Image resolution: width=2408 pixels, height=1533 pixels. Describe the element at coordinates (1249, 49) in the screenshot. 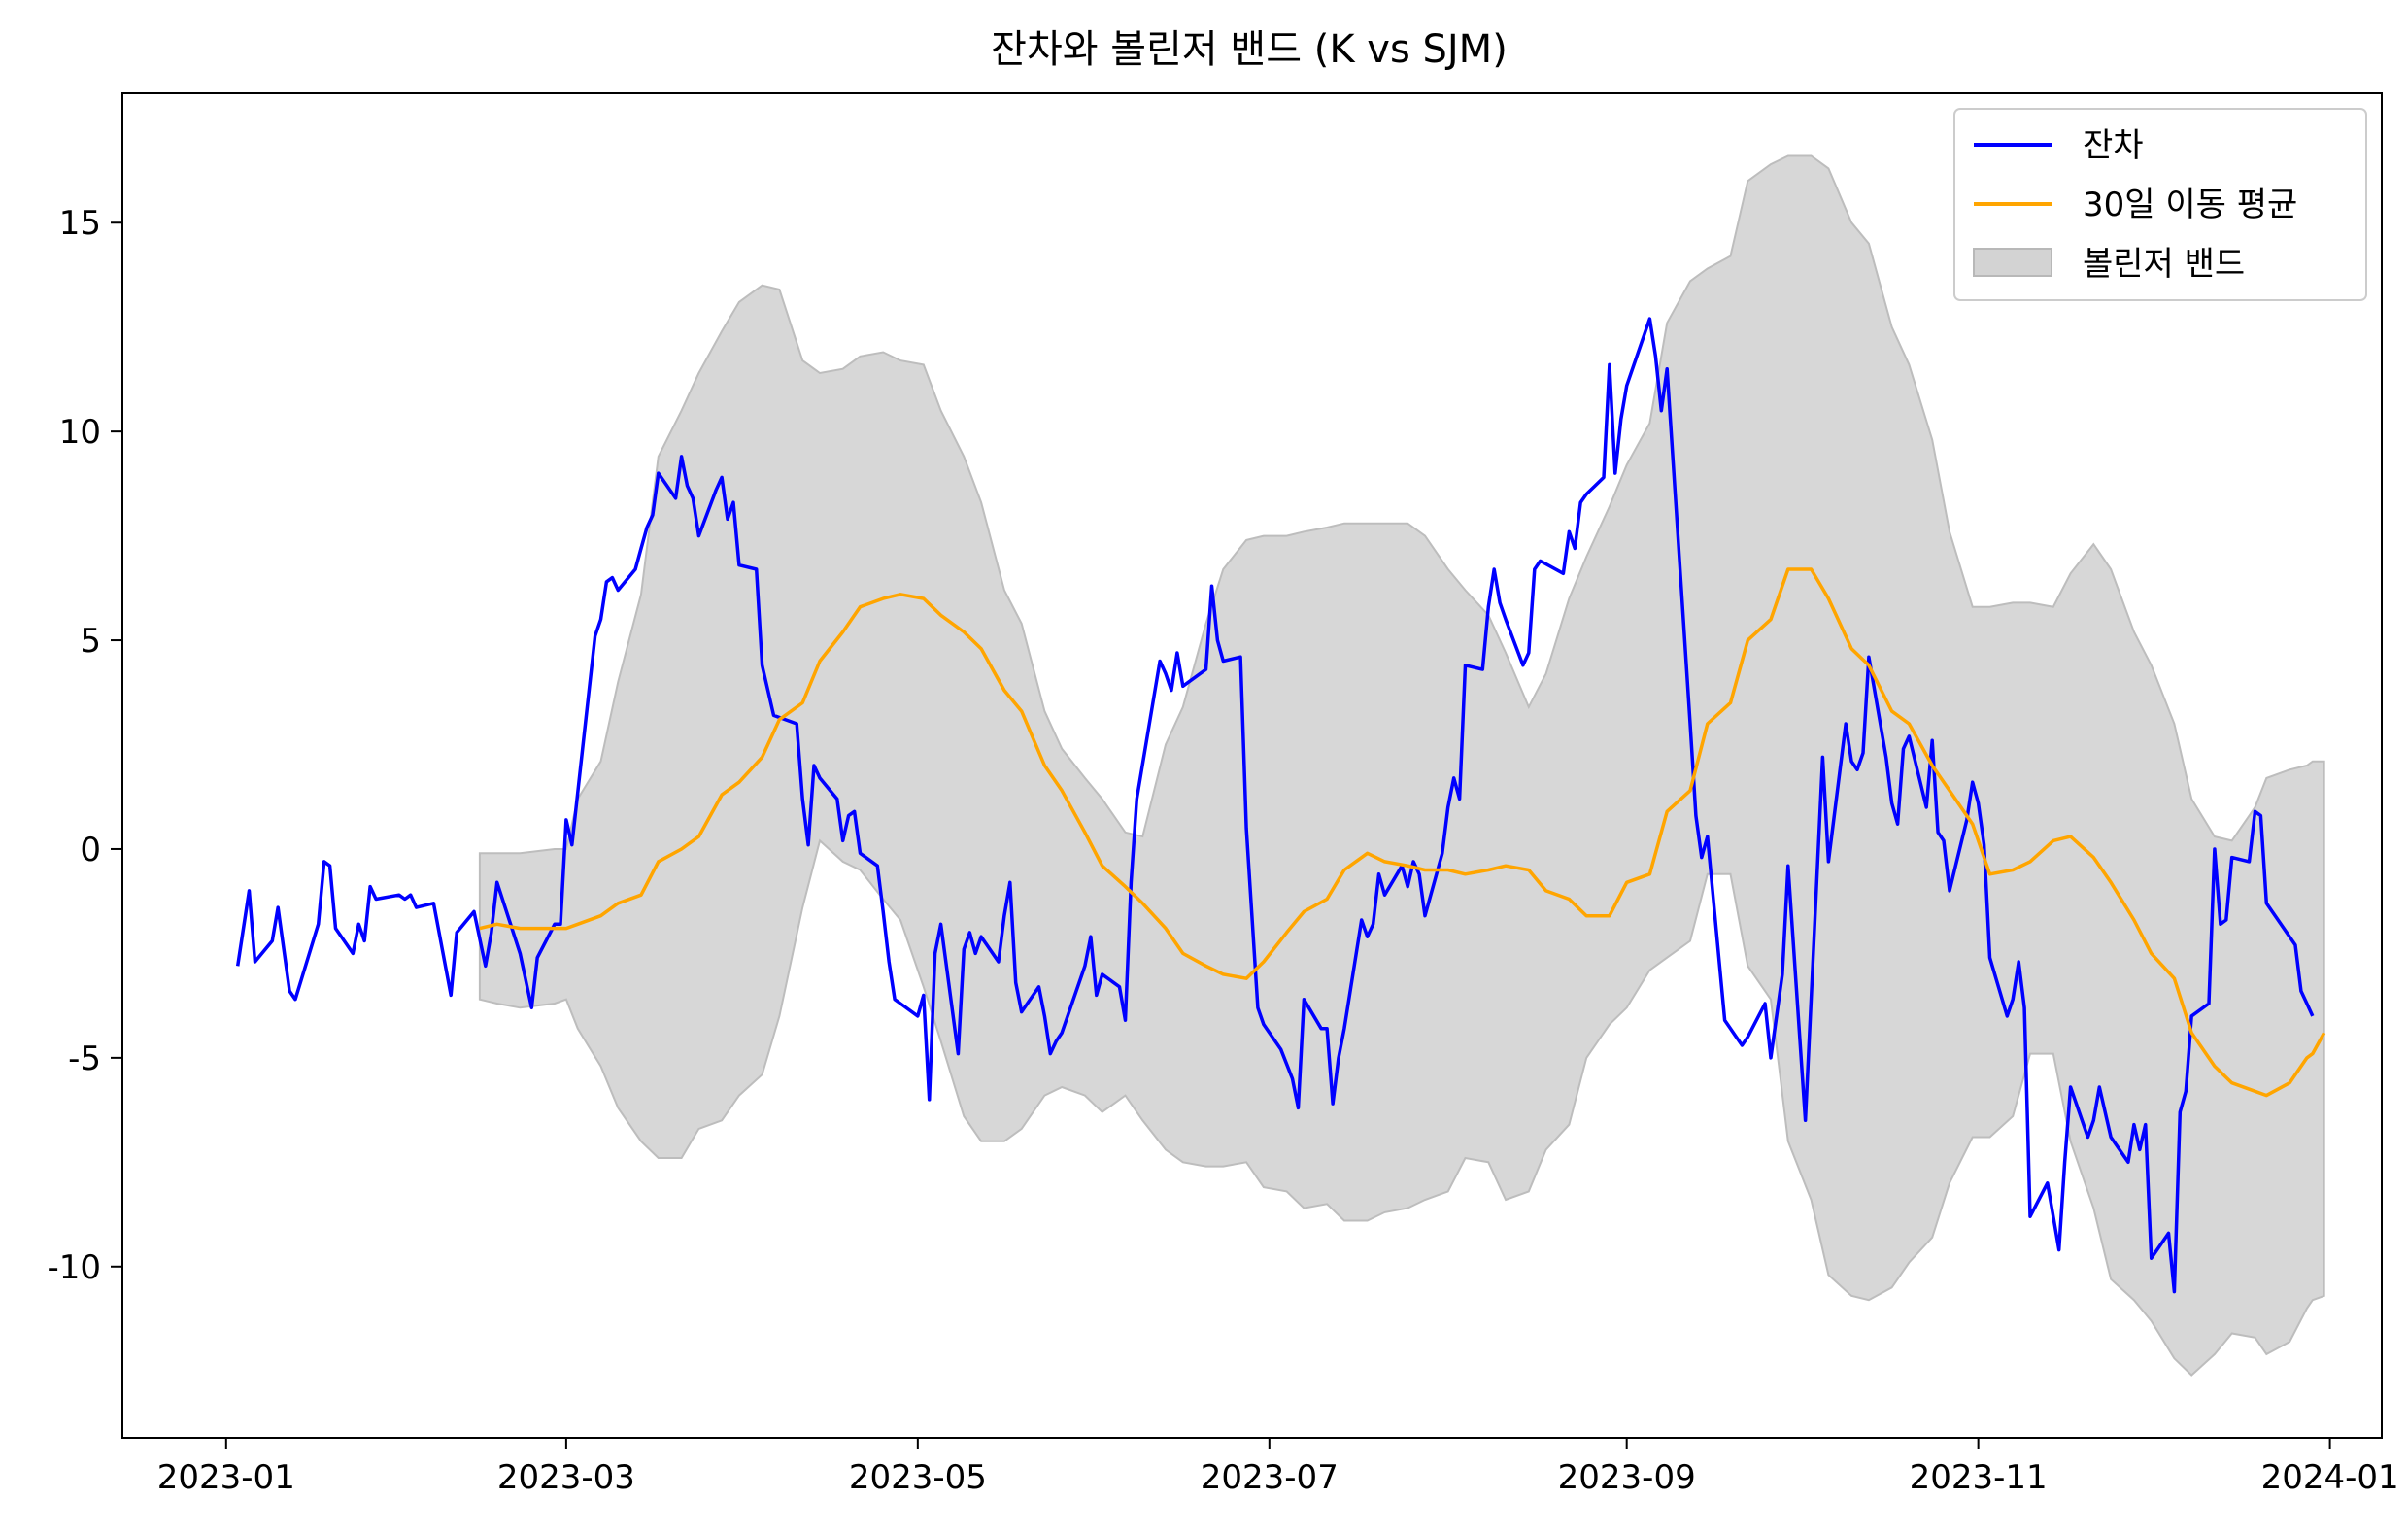

I see `chart-title: 잔차와 볼린저 밴드 (K vs SJM)` at that location.